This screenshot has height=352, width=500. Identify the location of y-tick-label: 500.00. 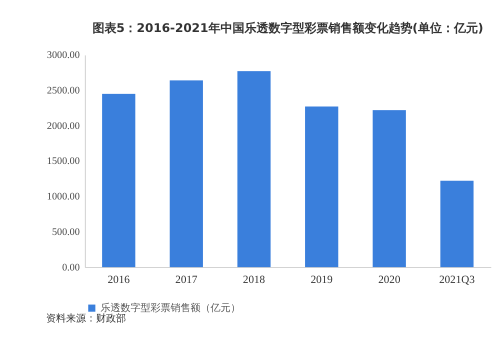
(66, 232).